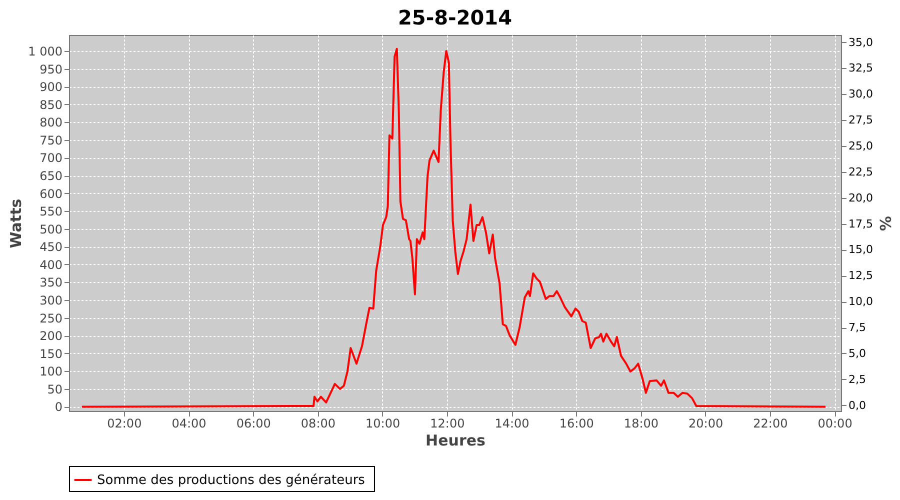  What do you see at coordinates (124, 423) in the screenshot?
I see `x-tick-label: 02:00` at bounding box center [124, 423].